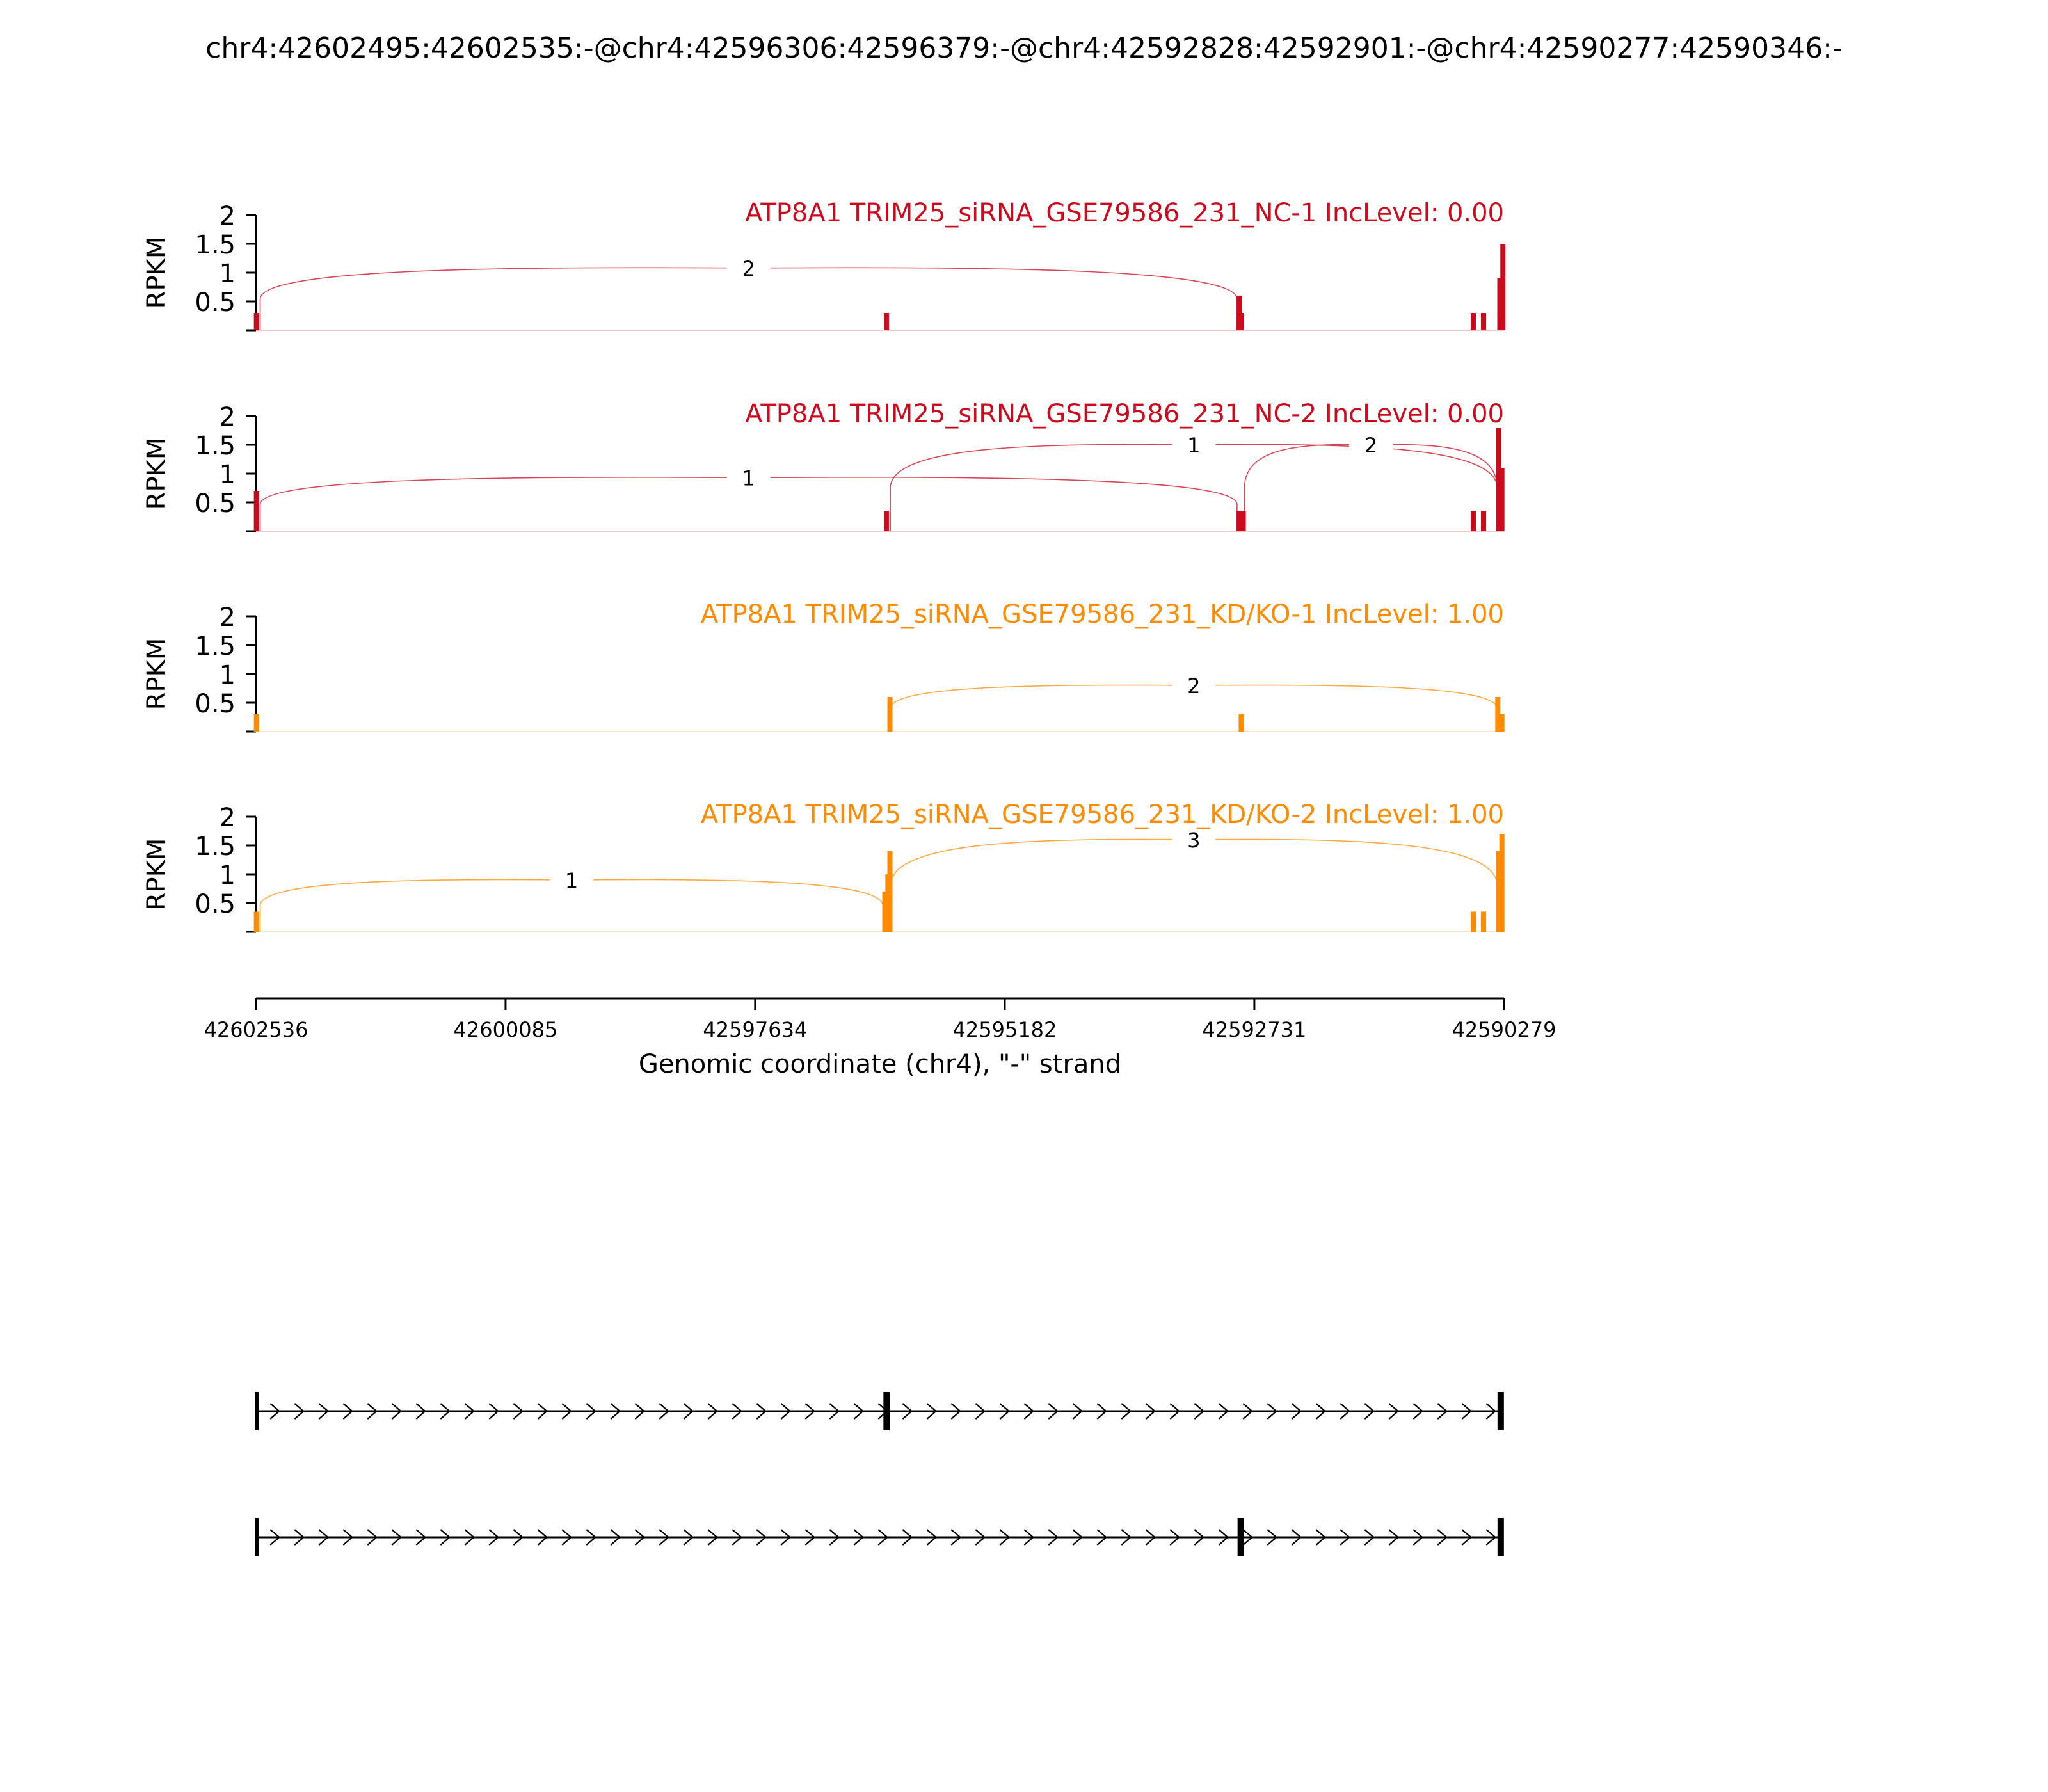 This screenshot has width=2048, height=1792. What do you see at coordinates (879, 1474) in the screenshot?
I see `isoform-track` at bounding box center [879, 1474].